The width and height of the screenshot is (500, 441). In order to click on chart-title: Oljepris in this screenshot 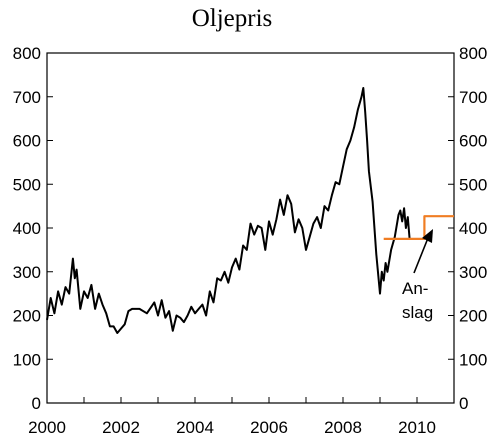, I will do `click(232, 18)`.